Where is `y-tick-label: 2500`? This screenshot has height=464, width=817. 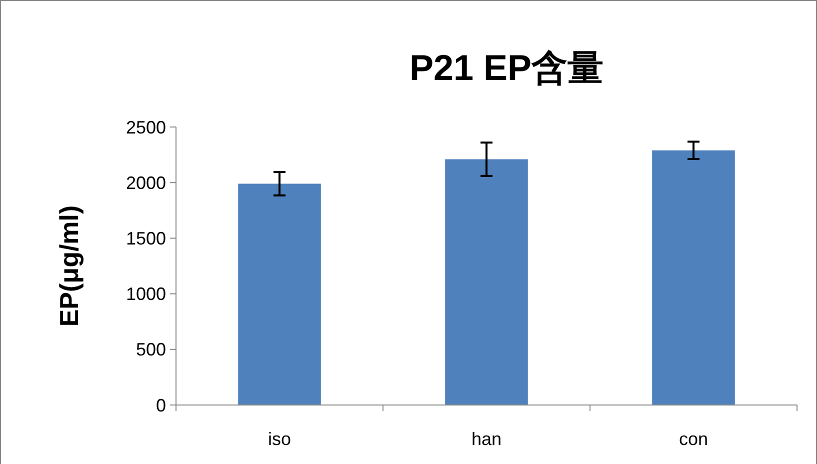
y-tick-label: 2500 is located at coordinates (146, 127).